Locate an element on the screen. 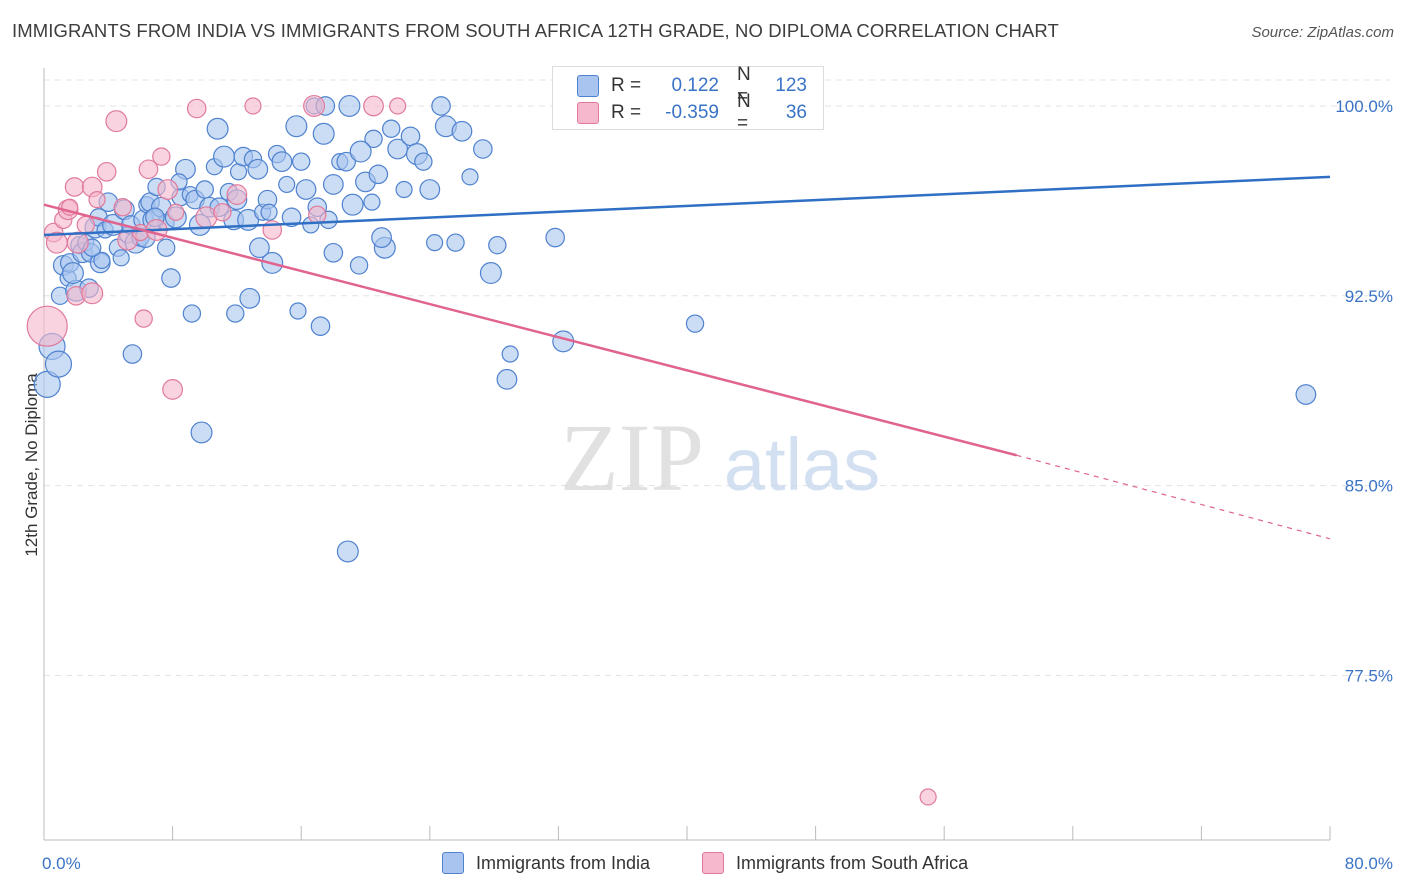 The height and width of the screenshot is (892, 1406). legend-item-india: Immigrants from India is located at coordinates (546, 863).